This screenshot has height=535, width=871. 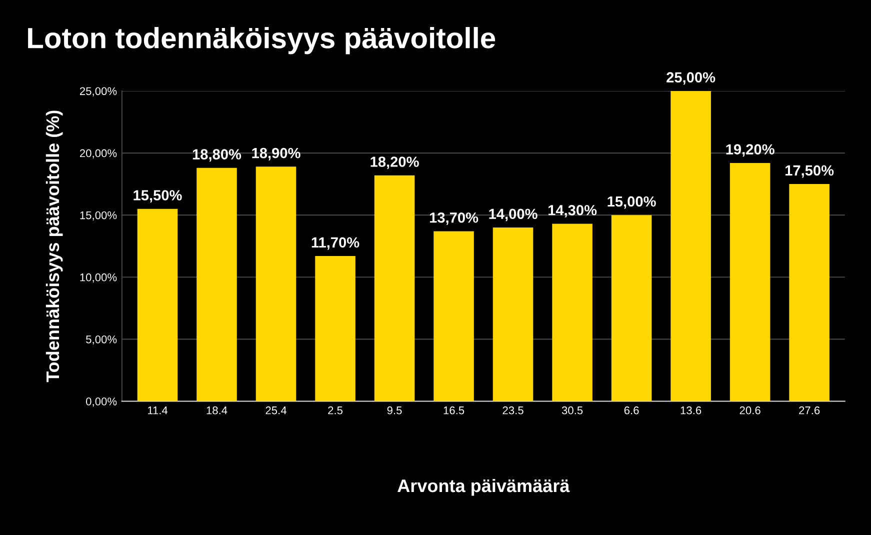 What do you see at coordinates (810, 171) in the screenshot?
I see `data-label: 17,50%` at bounding box center [810, 171].